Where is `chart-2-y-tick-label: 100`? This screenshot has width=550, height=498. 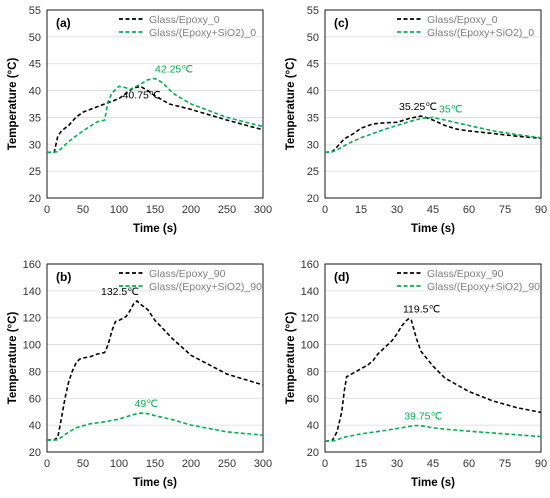
chart-2-y-tick-label: 100 is located at coordinates (32, 346).